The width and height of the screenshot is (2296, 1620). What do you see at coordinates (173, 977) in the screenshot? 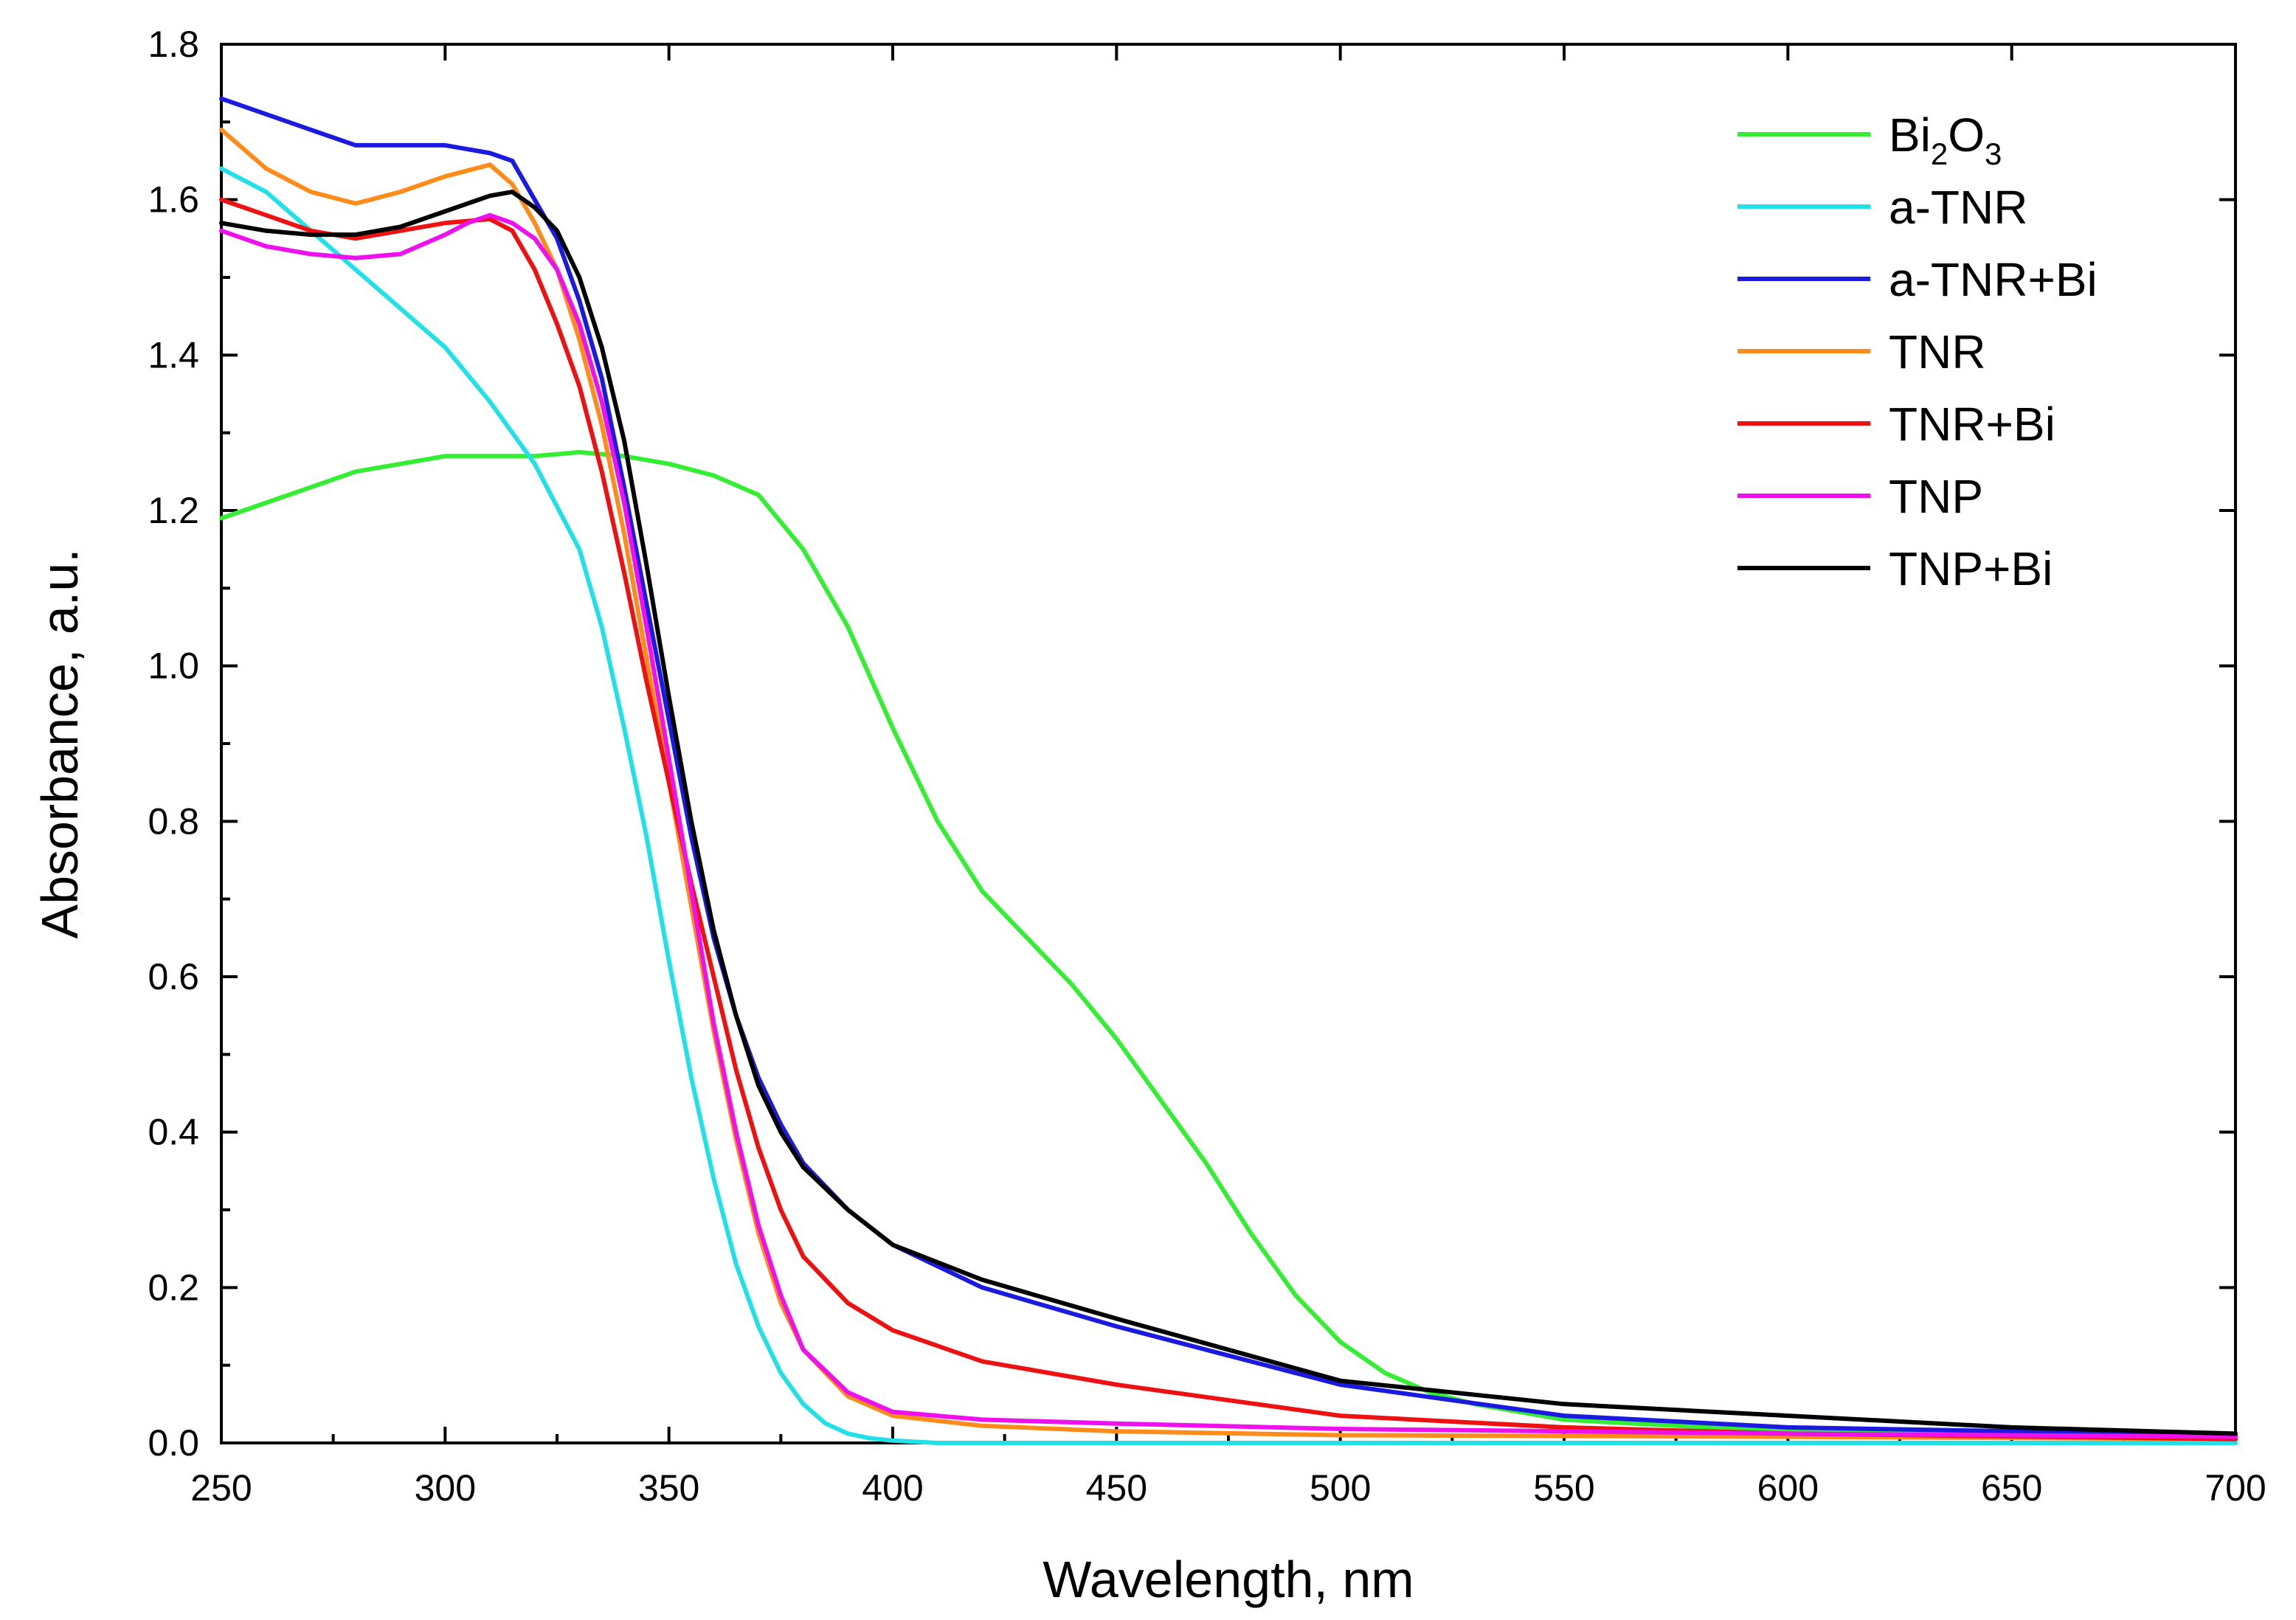
I see `y-tick-label: 0.6` at bounding box center [173, 977].